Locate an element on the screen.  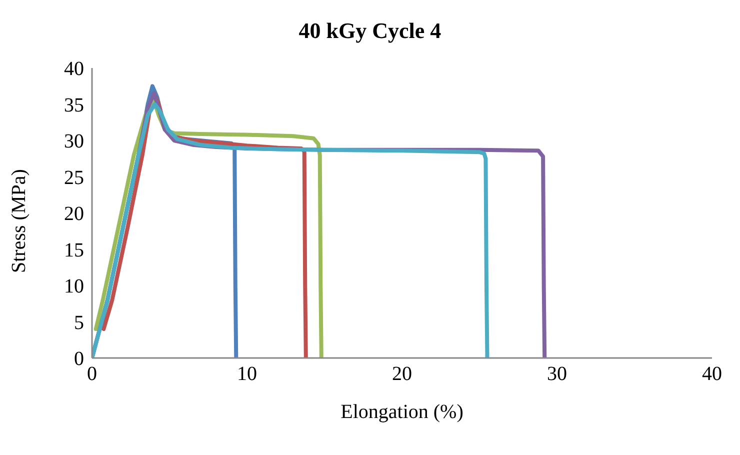
y-axis-title: Stress (MPa) is located at coordinates (19, 221).